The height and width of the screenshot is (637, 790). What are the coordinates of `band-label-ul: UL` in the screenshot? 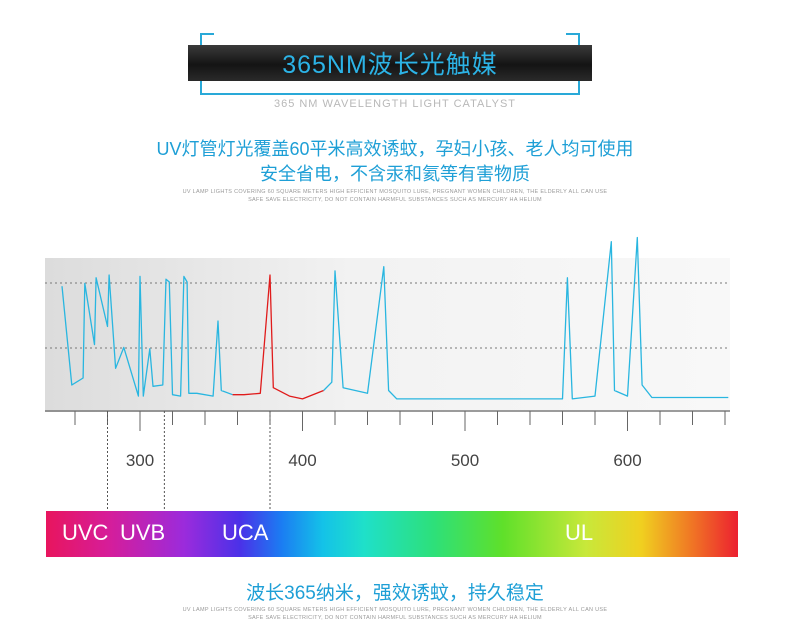 It's located at (579, 532).